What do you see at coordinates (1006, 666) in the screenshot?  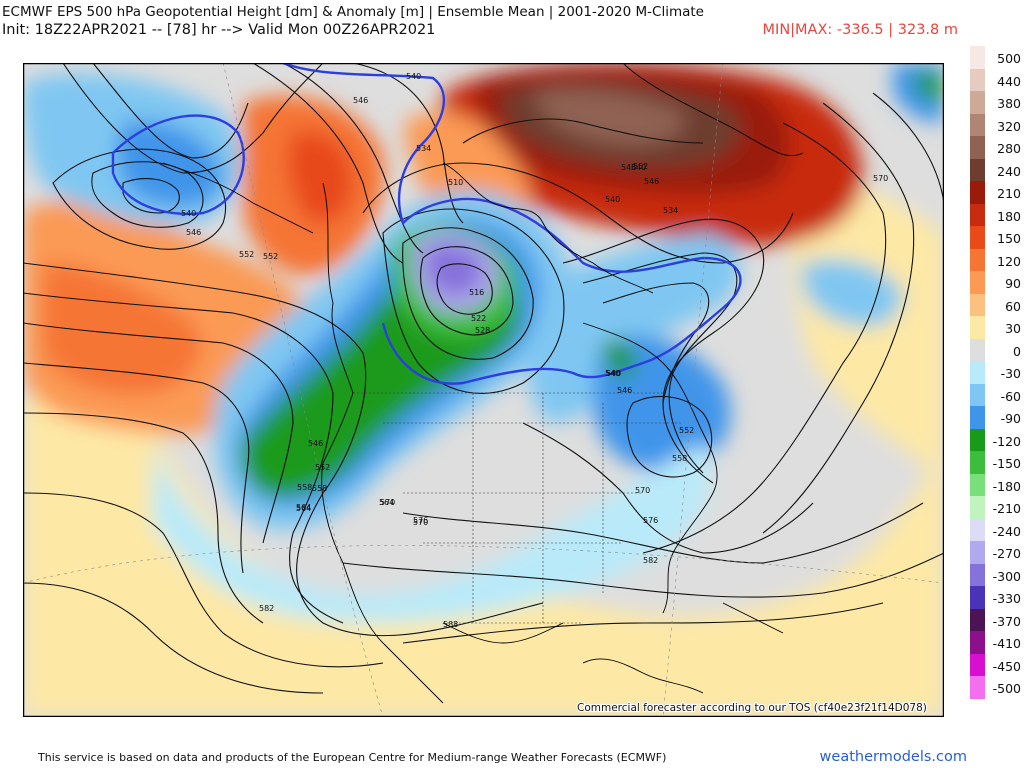 I see `legend-label: -450` at bounding box center [1006, 666].